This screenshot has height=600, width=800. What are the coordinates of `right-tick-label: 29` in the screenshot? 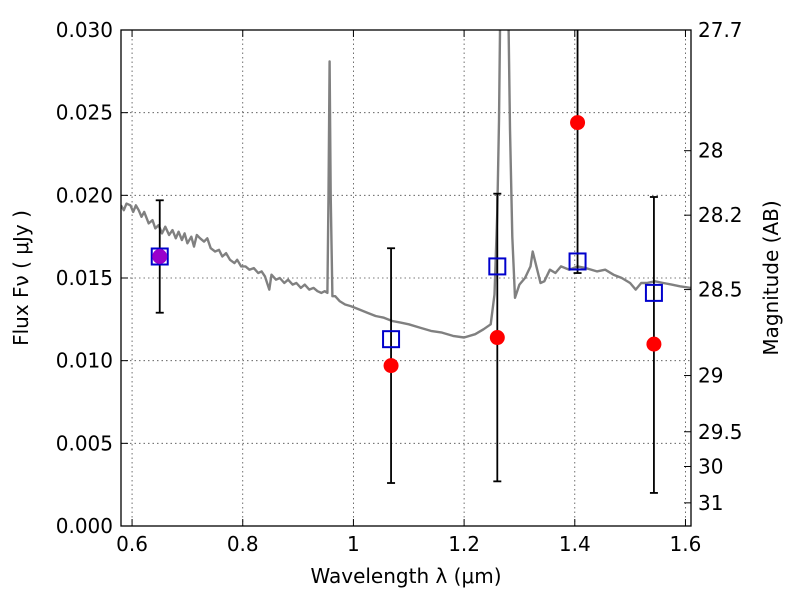 It's located at (710, 376).